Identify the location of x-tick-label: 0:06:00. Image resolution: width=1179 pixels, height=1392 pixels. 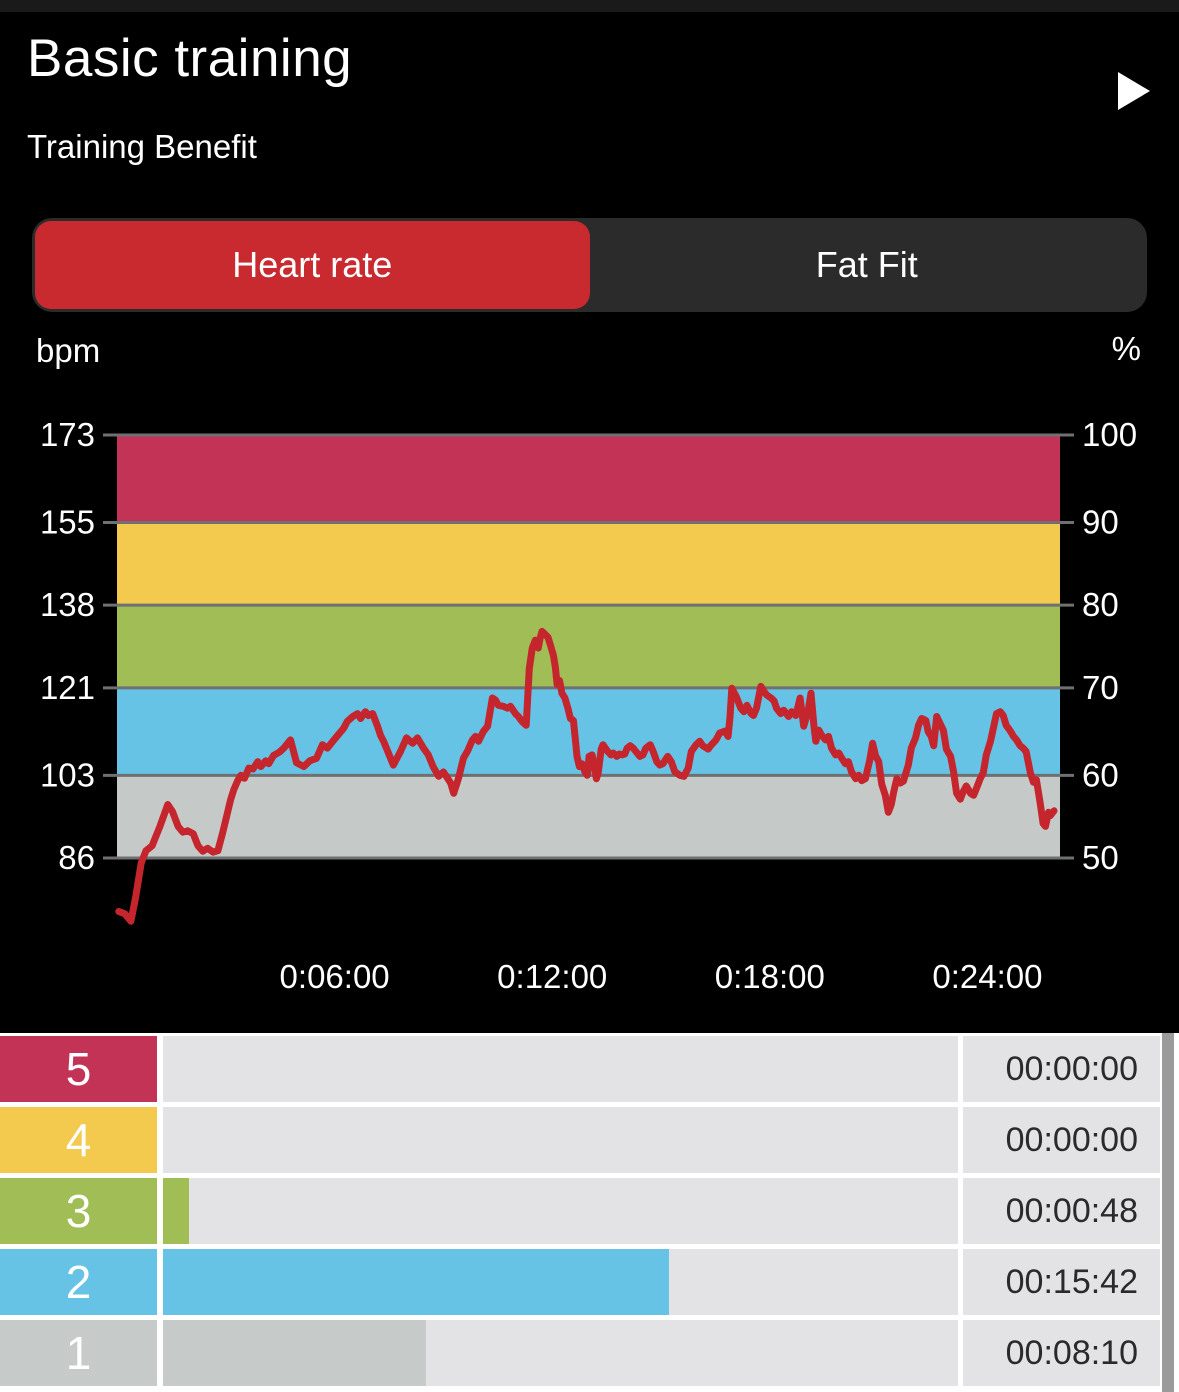
(335, 975).